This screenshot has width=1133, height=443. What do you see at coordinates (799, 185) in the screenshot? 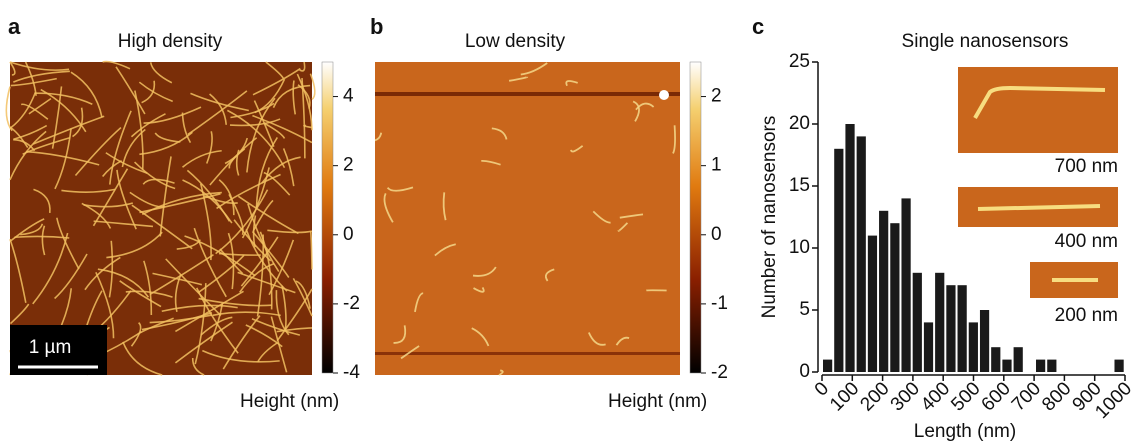
I see `y-tick-label: 15` at bounding box center [799, 185].